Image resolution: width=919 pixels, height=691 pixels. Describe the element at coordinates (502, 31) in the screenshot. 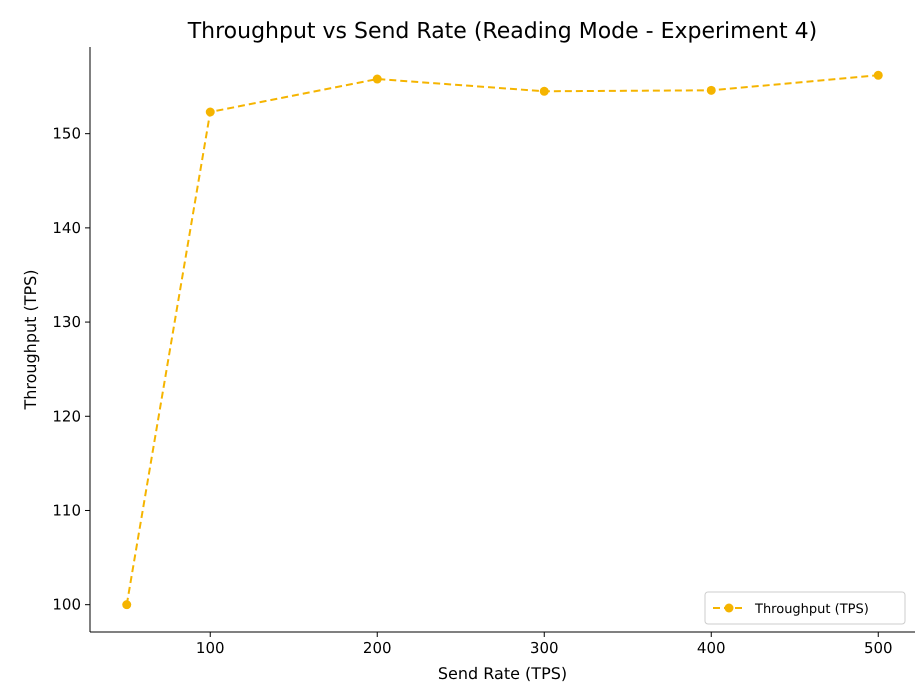

I see `chart-title: Throughput vs Send Rate (Reading Mode - Experiment 4)` at that location.